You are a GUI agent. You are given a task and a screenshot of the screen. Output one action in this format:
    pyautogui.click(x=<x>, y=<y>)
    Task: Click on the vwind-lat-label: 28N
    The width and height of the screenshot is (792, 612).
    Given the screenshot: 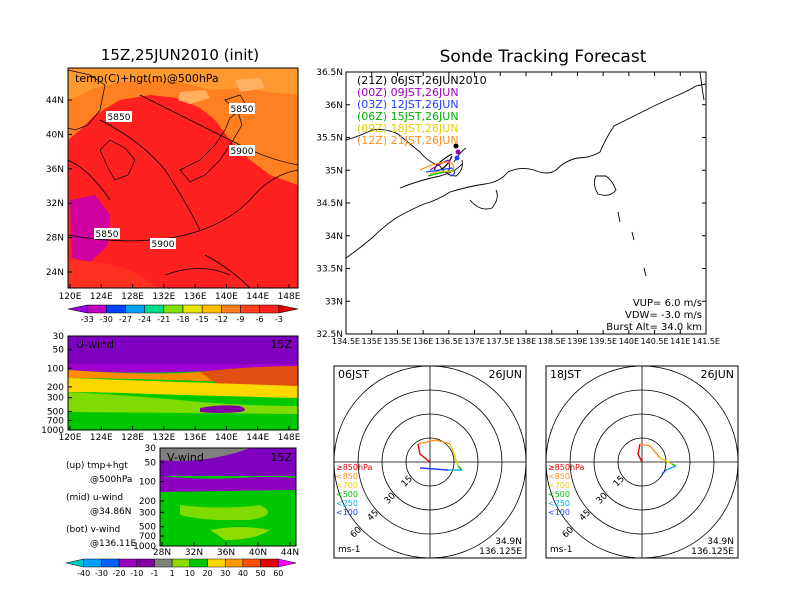 What is the action you would take?
    pyautogui.click(x=162, y=553)
    